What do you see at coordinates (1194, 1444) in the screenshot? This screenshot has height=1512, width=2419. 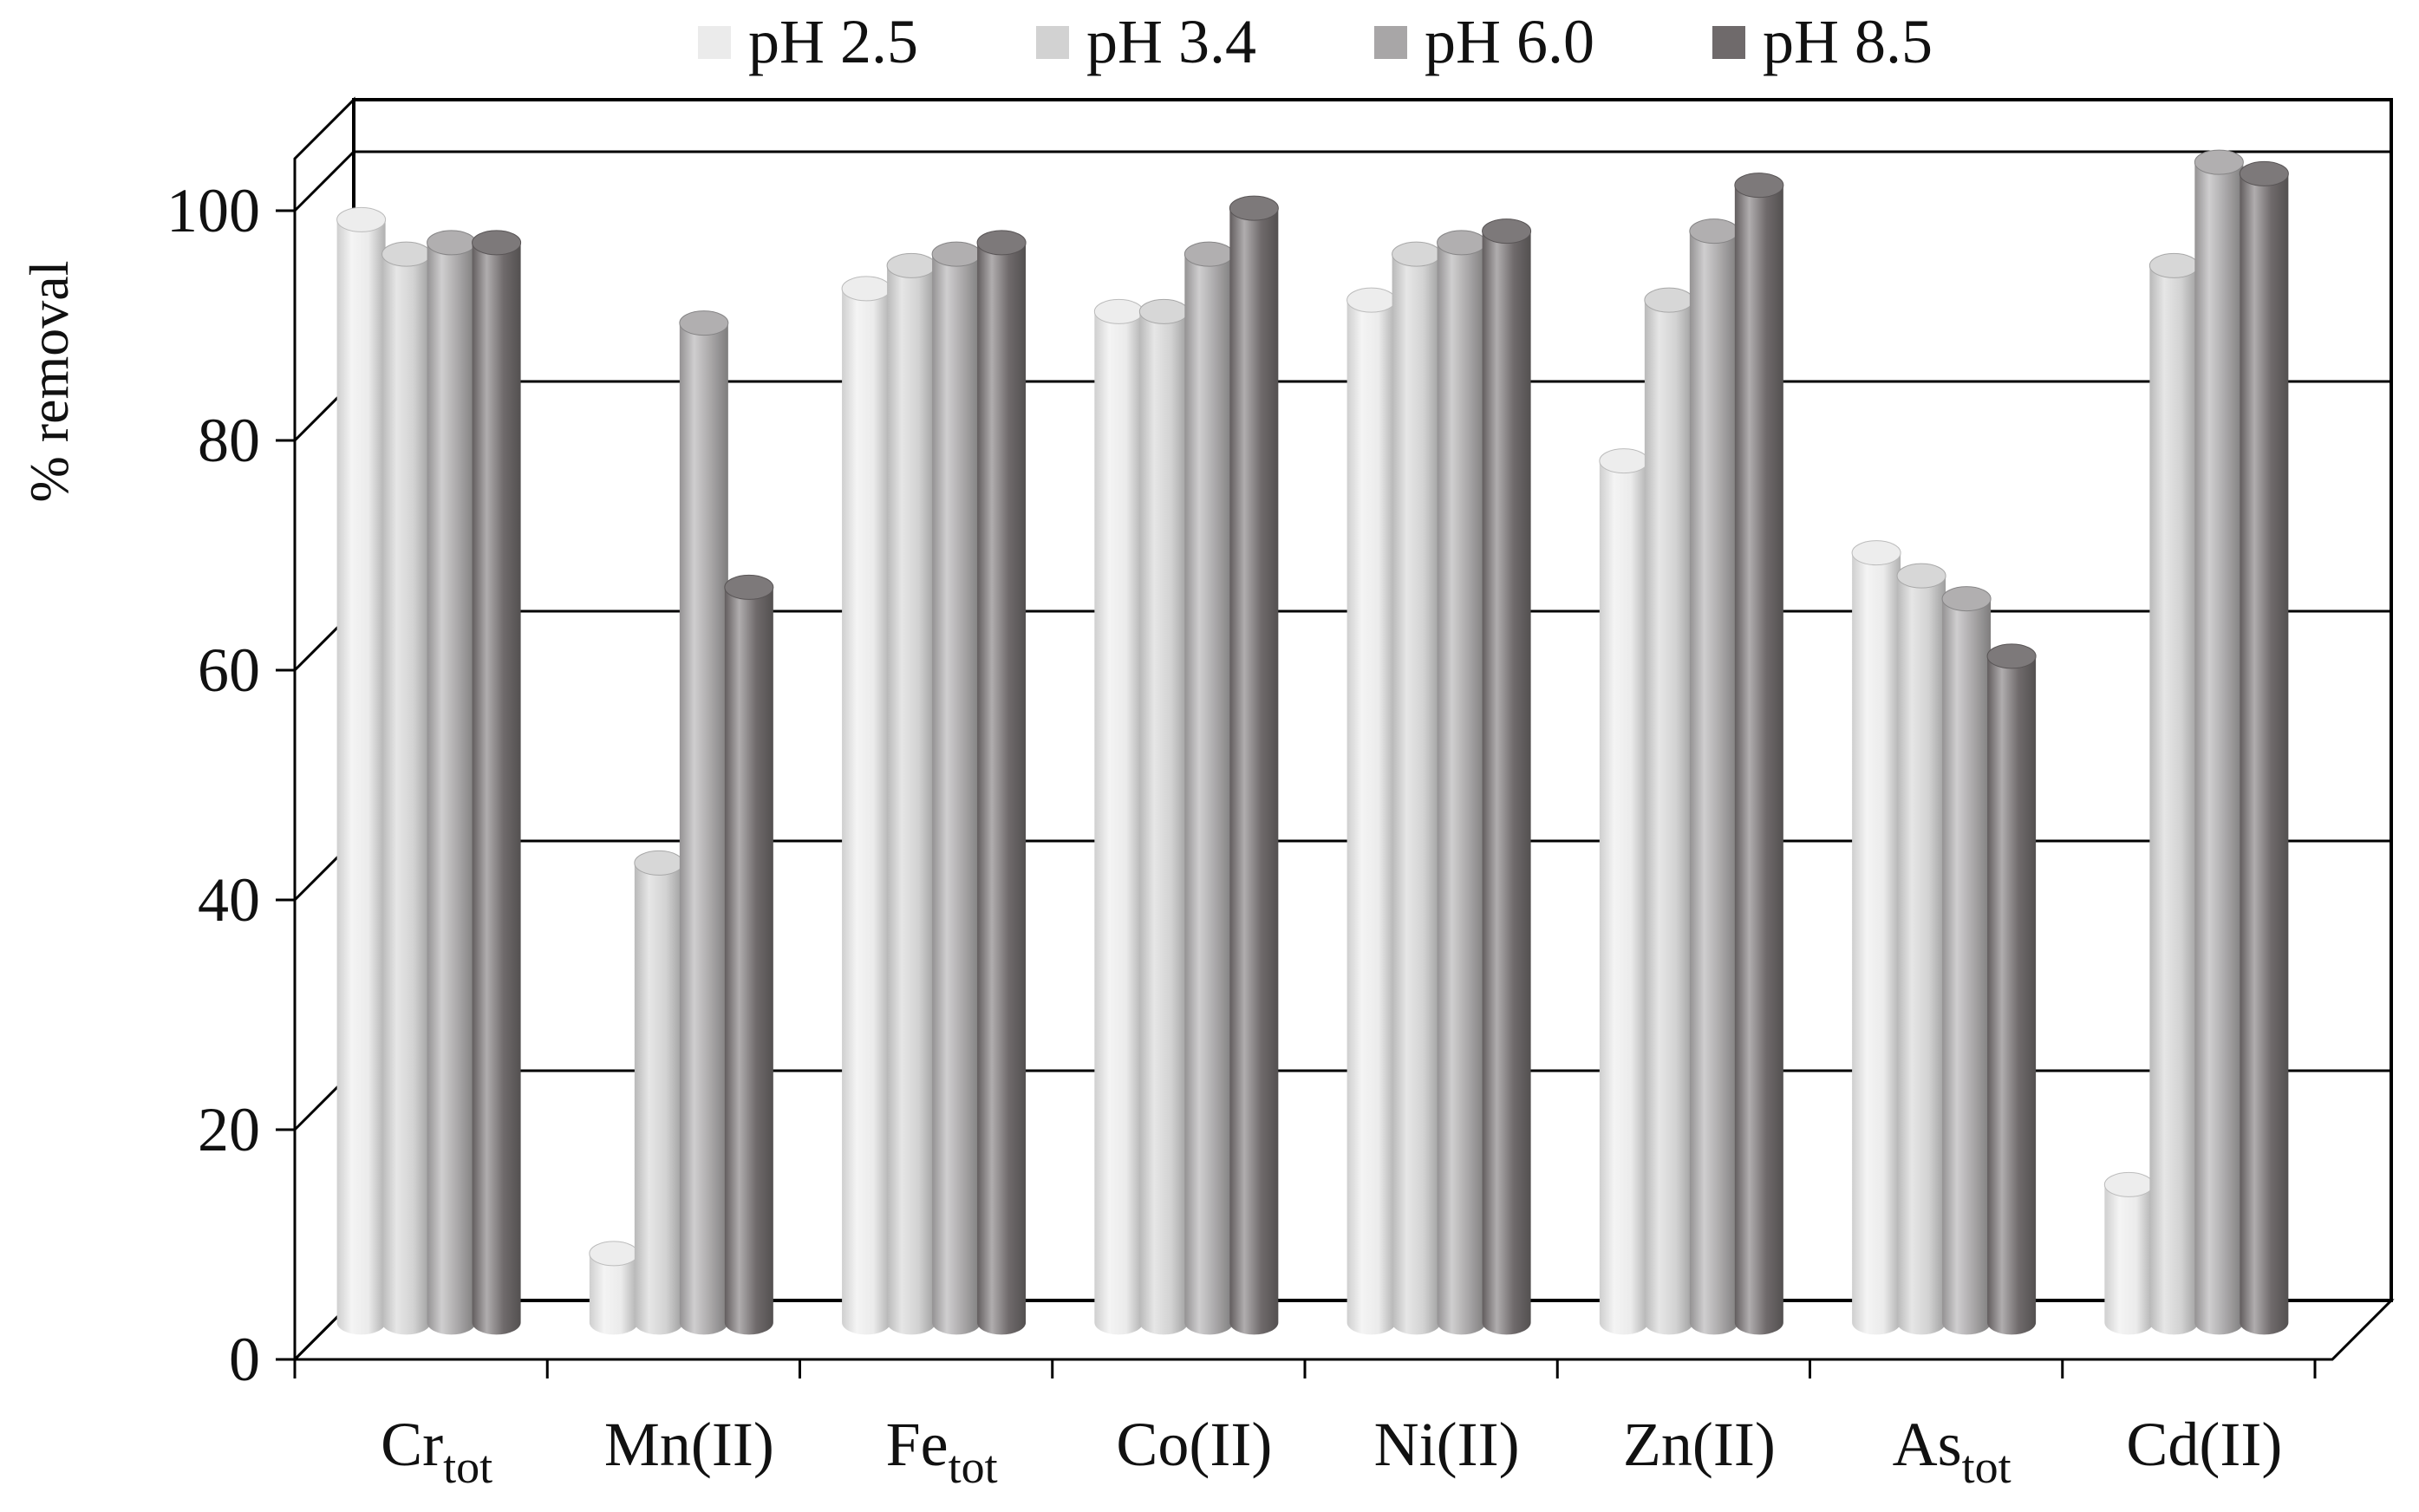 I see `x-category-label: Co(II)` at bounding box center [1194, 1444].